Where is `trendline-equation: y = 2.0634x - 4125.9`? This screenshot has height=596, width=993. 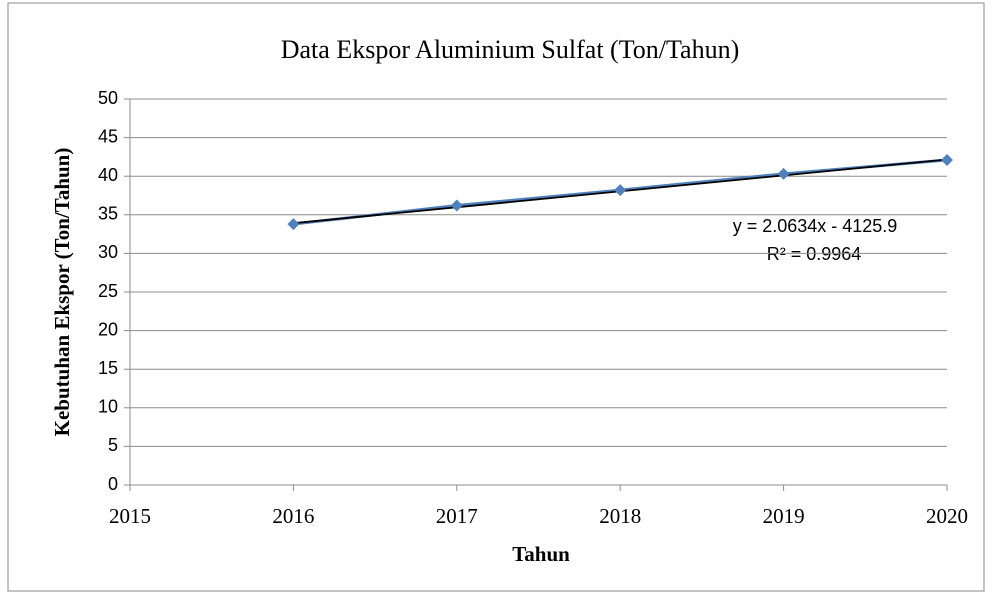 trendline-equation: y = 2.0634x - 4125.9 is located at coordinates (815, 226).